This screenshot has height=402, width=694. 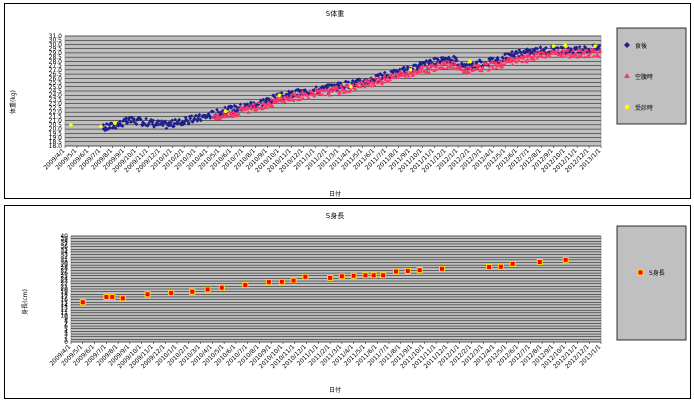 What do you see at coordinates (66, 339) in the screenshot?
I see `height-y-tick-label: 1` at bounding box center [66, 339].